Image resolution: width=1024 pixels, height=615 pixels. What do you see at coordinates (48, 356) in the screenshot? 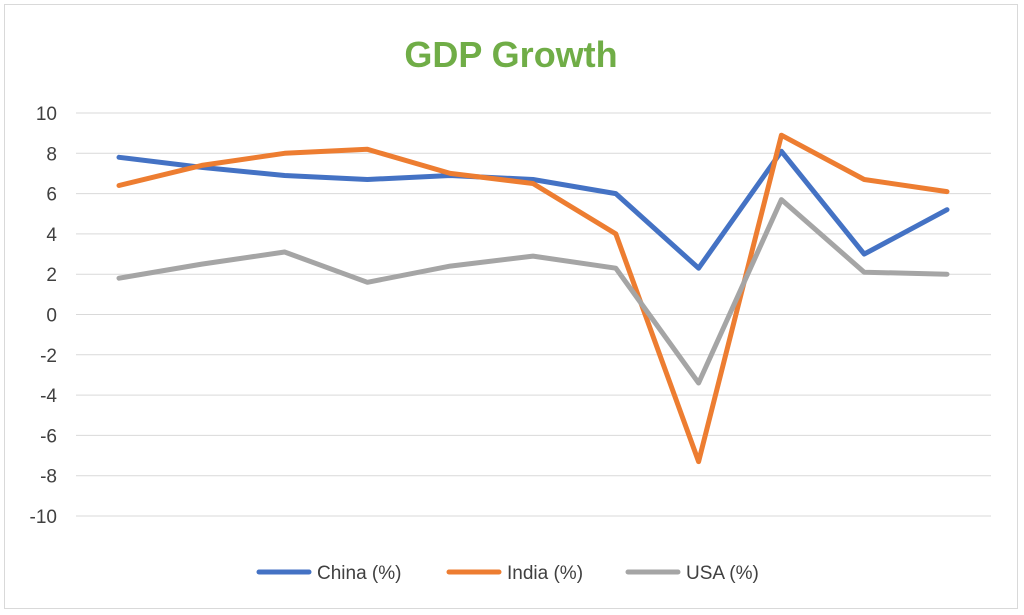
I see `y-tick-label: -2` at bounding box center [48, 356].